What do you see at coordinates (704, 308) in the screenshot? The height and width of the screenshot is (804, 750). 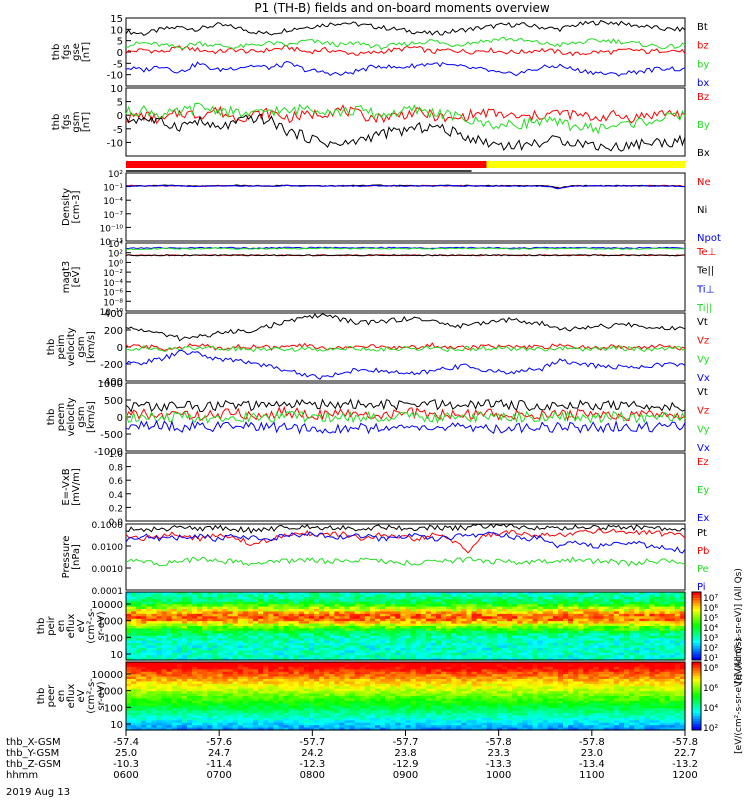 I see `legend-entry: Ti||` at bounding box center [704, 308].